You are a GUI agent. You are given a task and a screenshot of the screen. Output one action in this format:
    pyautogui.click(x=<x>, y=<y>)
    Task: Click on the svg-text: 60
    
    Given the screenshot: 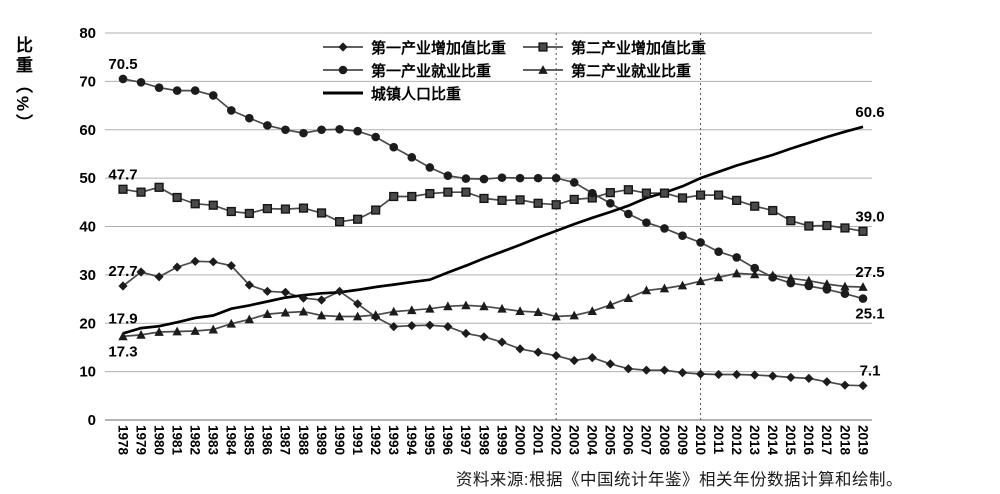 What is the action you would take?
    pyautogui.click(x=87, y=130)
    